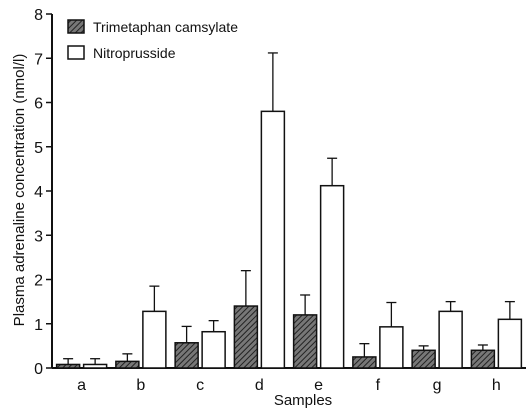 The height and width of the screenshot is (413, 531). What do you see at coordinates (450, 339) in the screenshot?
I see `bar-nitroprusside-g` at bounding box center [450, 339].